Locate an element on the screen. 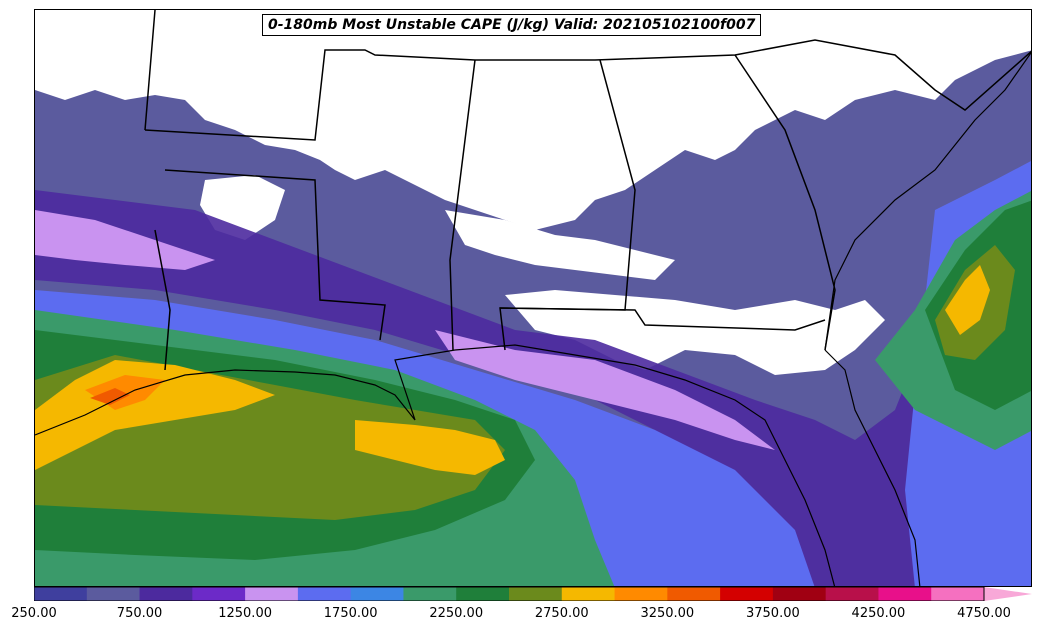 The width and height of the screenshot is (1042, 633). colorbar-tick-label: 750.00 is located at coordinates (139, 613).